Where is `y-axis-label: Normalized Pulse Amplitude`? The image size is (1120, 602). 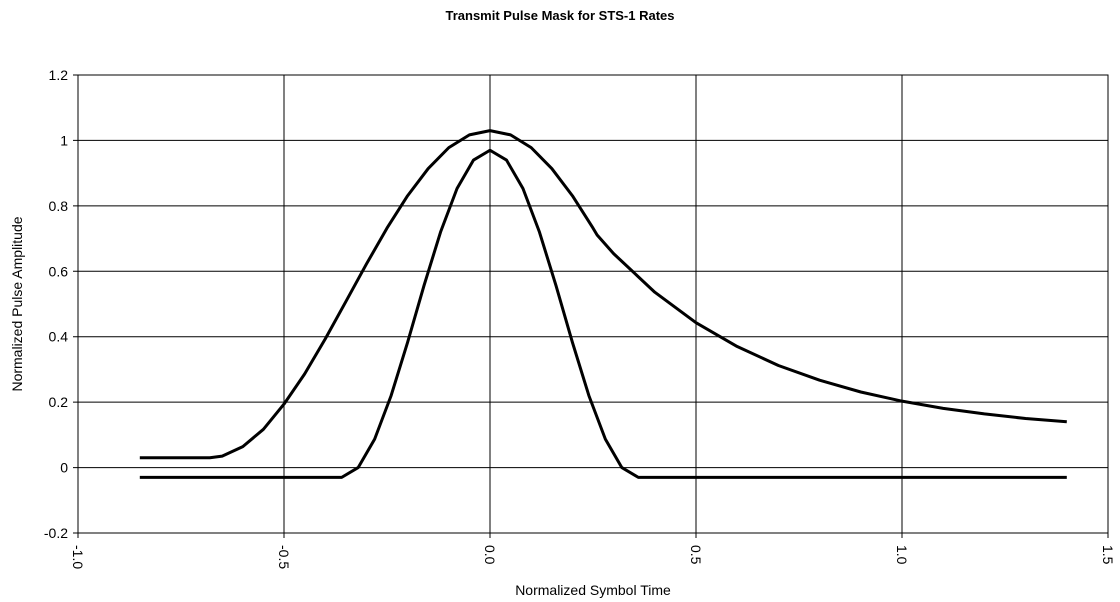
y-axis-label: Normalized Pulse Amplitude is located at coordinates (17, 303).